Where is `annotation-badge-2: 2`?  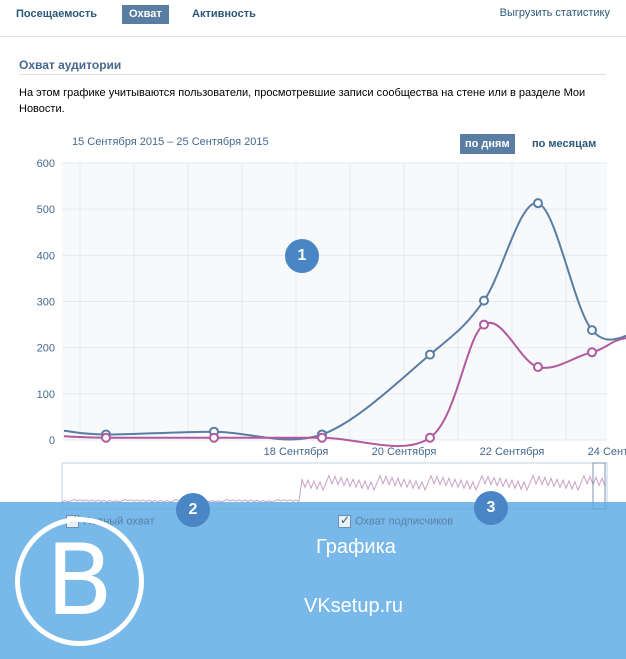 annotation-badge-2: 2 is located at coordinates (193, 510).